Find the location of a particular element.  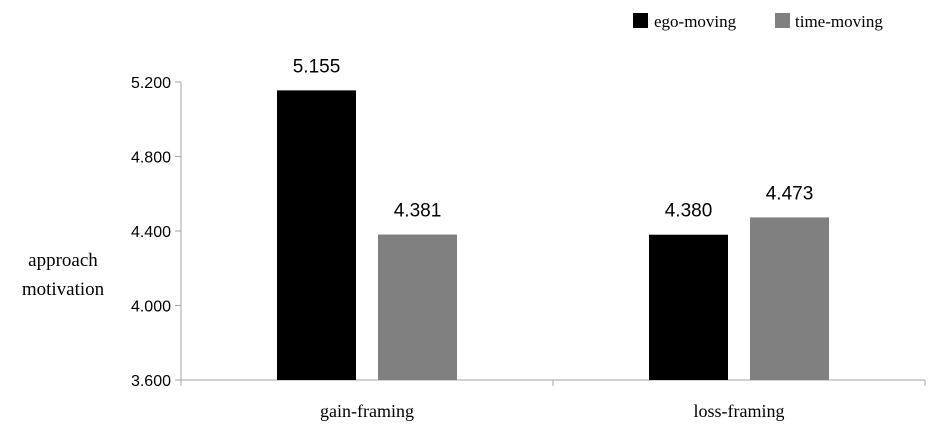

legend: ego-moving time-moving is located at coordinates (758, 21).